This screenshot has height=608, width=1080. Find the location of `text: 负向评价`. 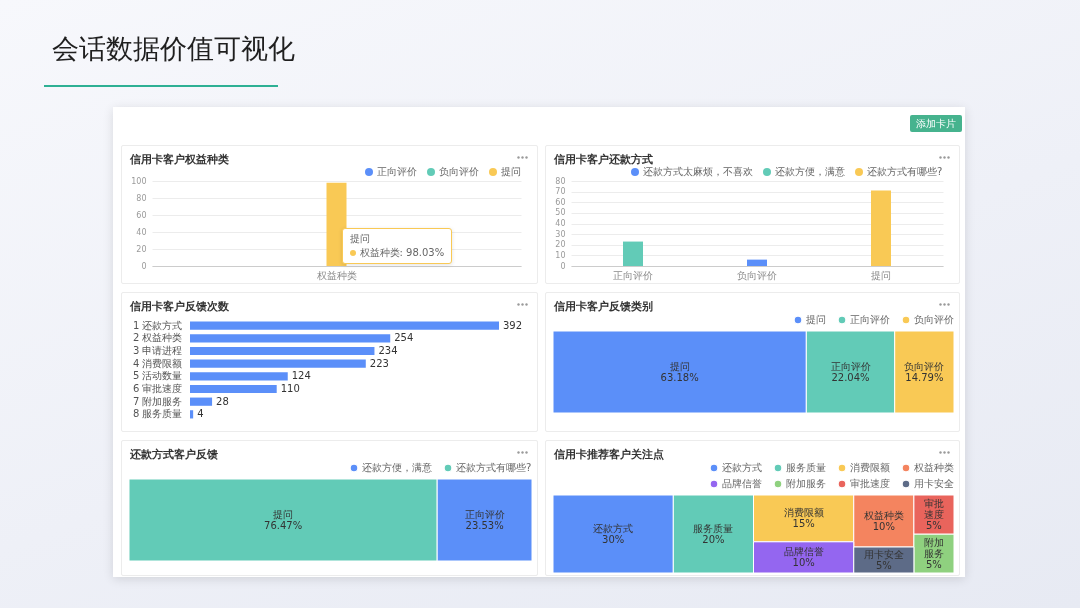

text: 负向评价 is located at coordinates (924, 366).